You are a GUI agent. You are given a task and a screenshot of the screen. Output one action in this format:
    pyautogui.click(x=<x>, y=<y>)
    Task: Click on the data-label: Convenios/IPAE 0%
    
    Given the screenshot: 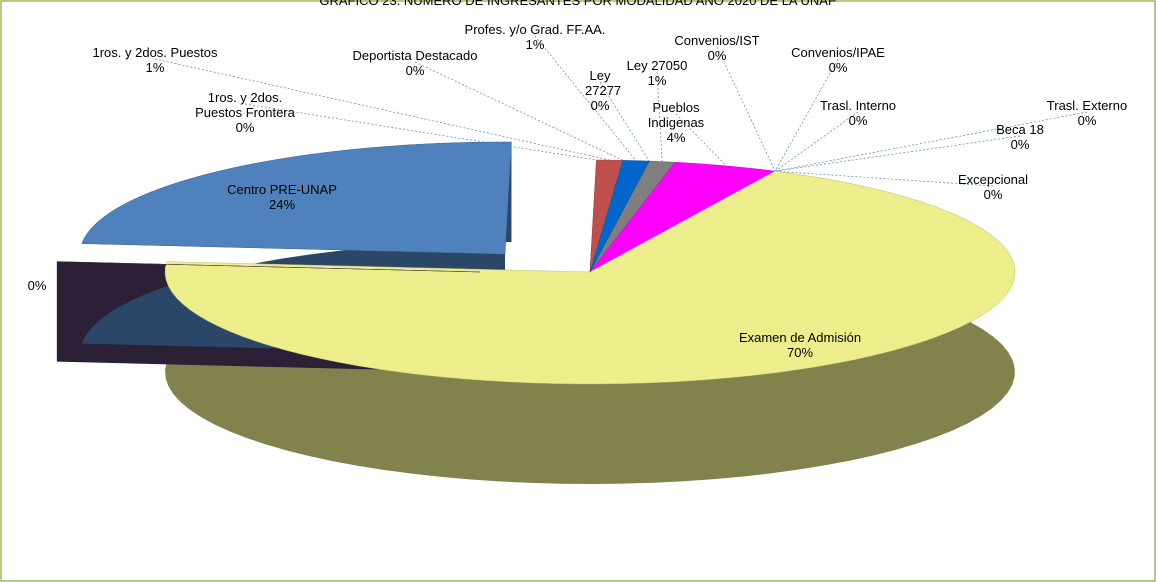 What is the action you would take?
    pyautogui.click(x=838, y=60)
    